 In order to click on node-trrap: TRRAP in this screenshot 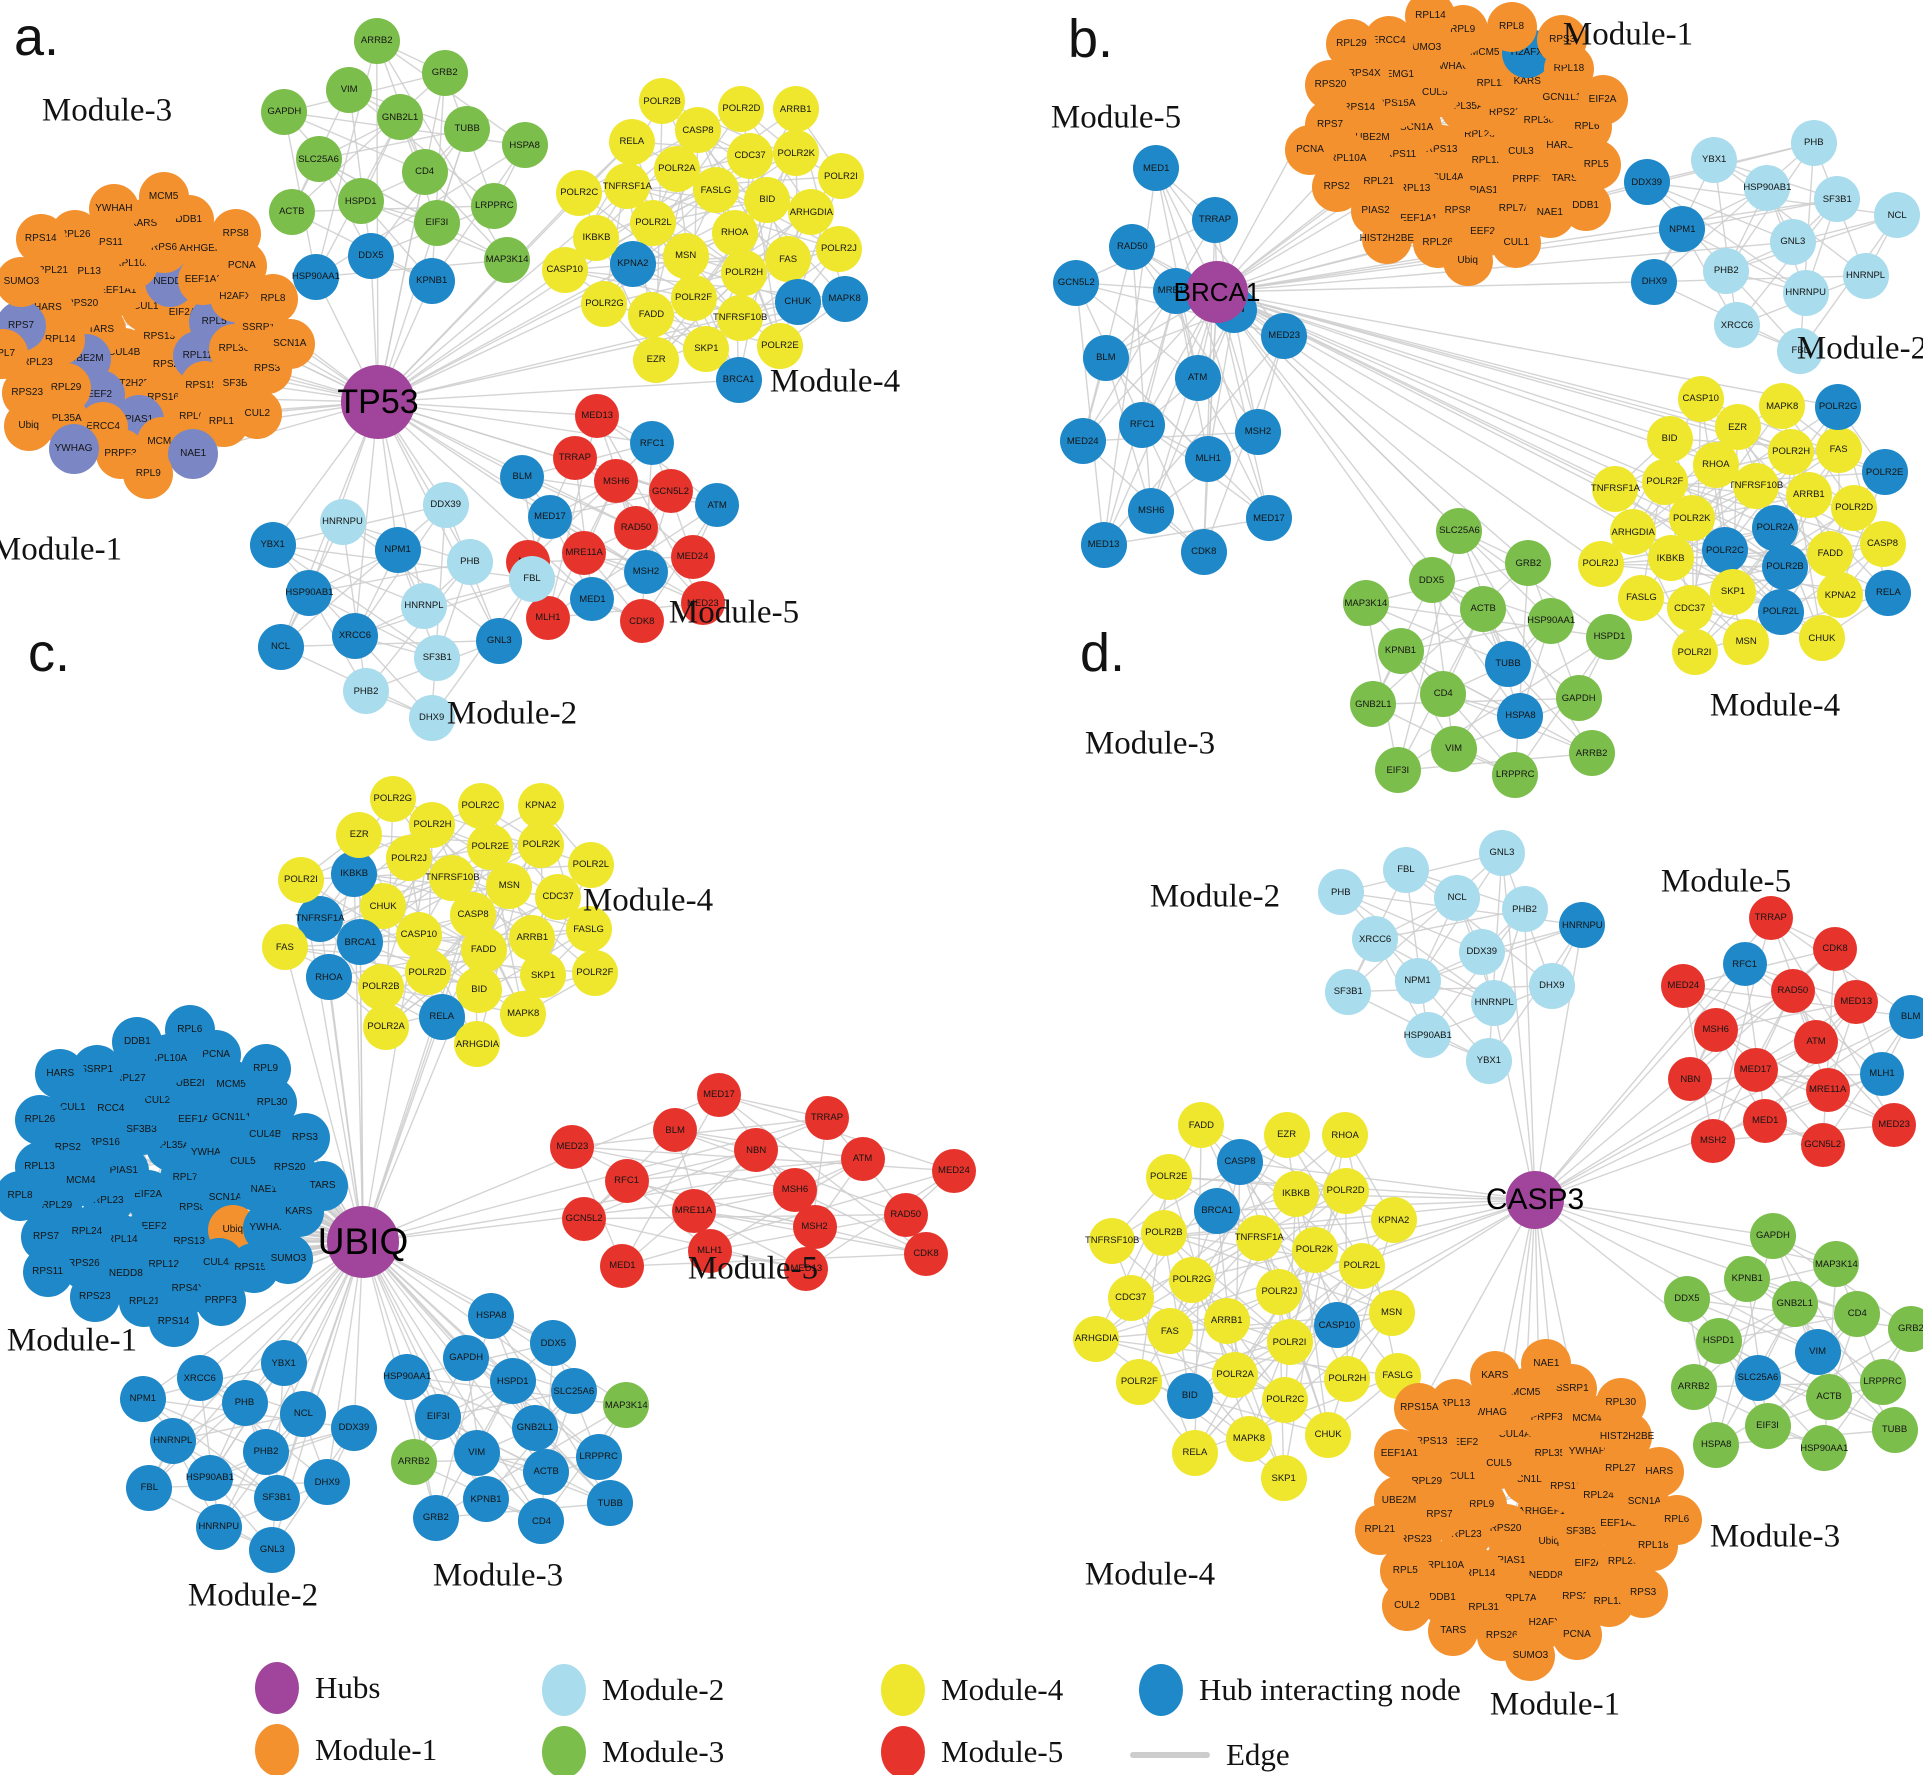, I will do `click(574, 457)`.